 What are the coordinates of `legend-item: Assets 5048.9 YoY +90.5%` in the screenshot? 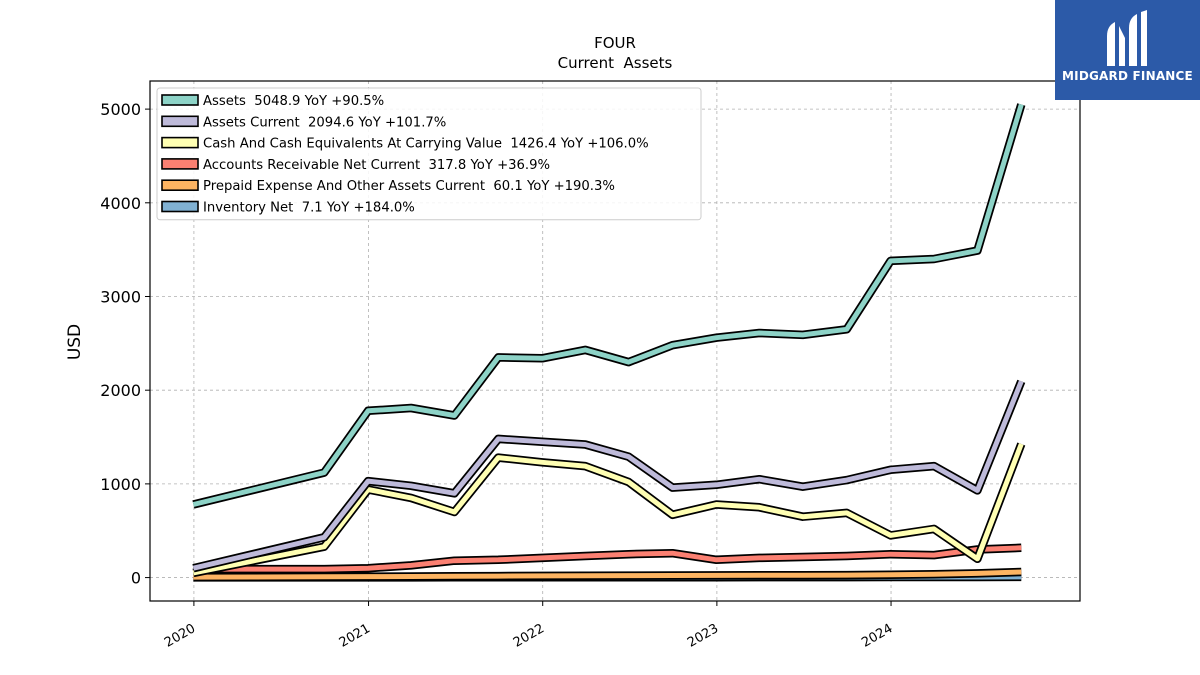 It's located at (272, 101).